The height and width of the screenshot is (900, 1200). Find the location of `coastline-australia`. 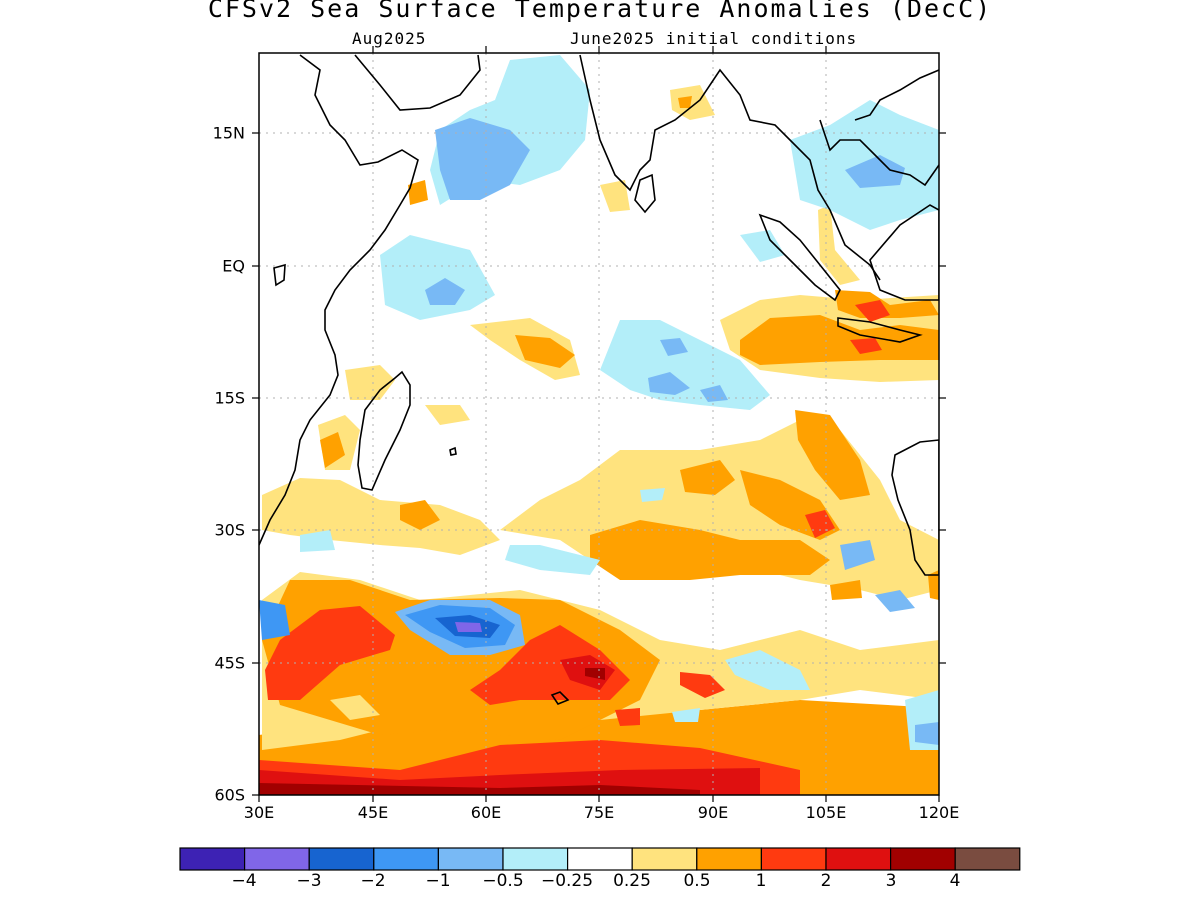

coastline-australia is located at coordinates (915, 507).